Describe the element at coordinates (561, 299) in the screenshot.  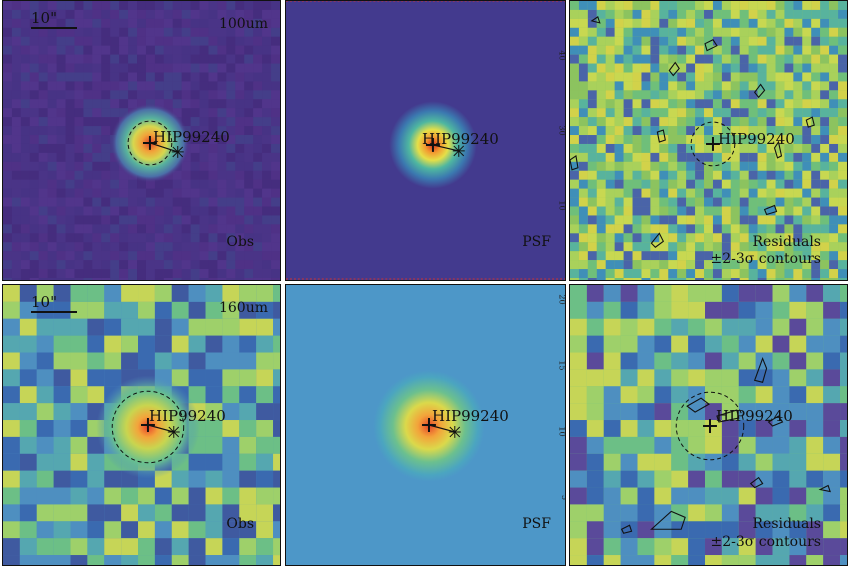
I see `tick: 20` at that location.